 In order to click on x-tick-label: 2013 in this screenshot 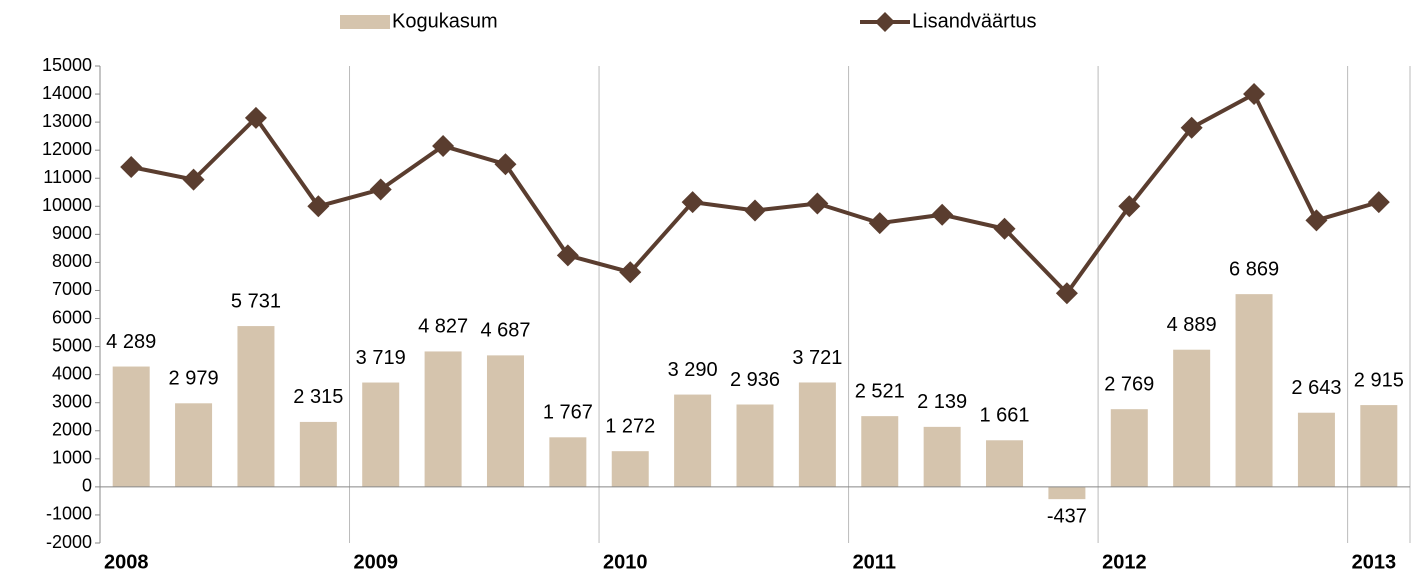, I will do `click(1374, 562)`.